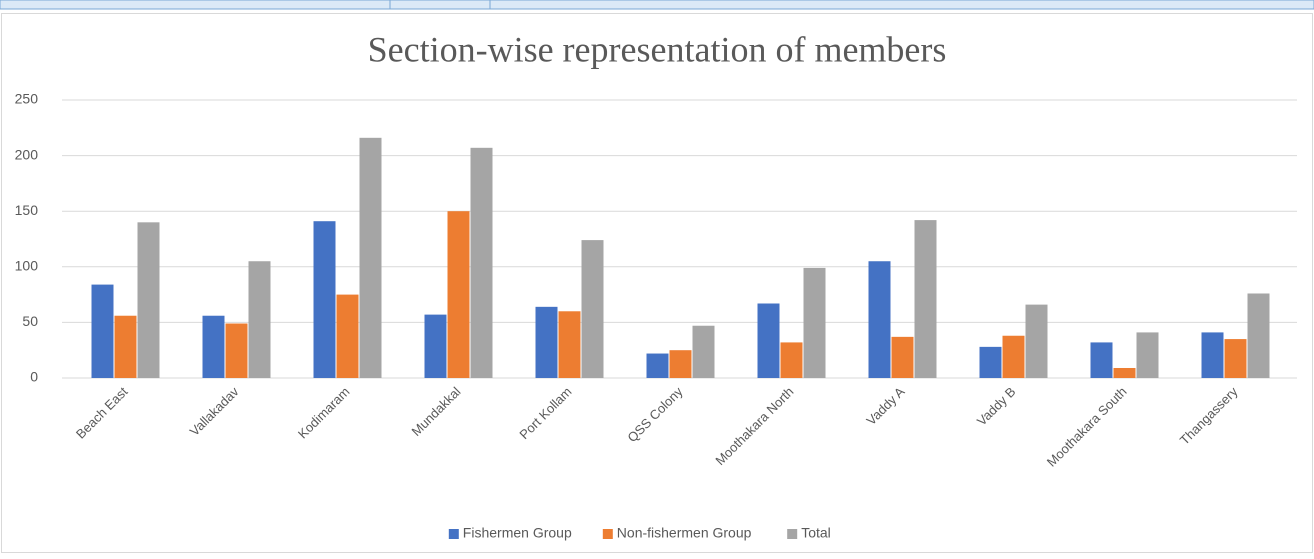 The height and width of the screenshot is (559, 1314). What do you see at coordinates (684, 533) in the screenshot?
I see `legend-label: Non-fishermen Group` at bounding box center [684, 533].